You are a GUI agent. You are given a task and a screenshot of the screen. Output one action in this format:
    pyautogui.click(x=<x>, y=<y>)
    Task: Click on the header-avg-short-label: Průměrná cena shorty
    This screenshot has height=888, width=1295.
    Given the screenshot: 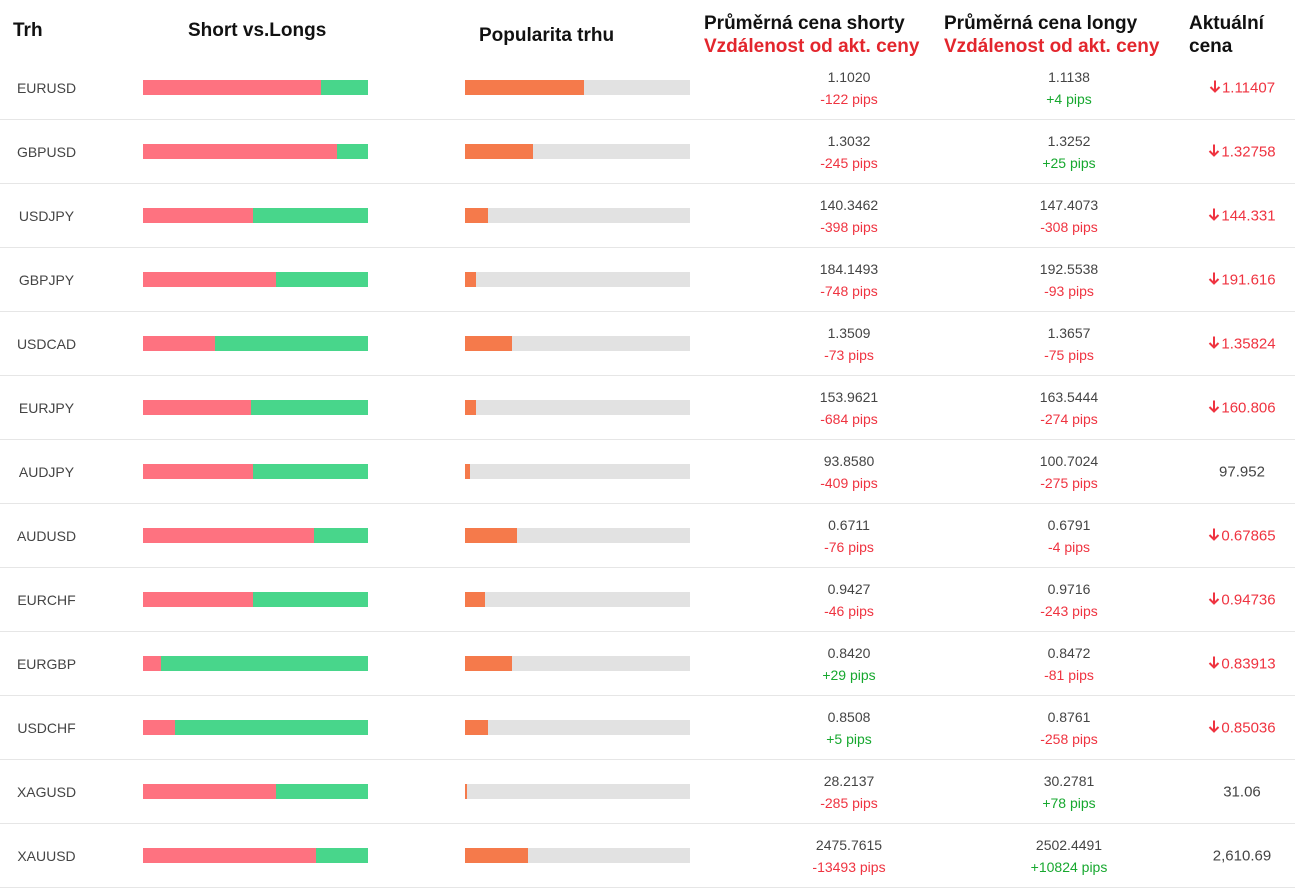 What is the action you would take?
    pyautogui.click(x=804, y=23)
    